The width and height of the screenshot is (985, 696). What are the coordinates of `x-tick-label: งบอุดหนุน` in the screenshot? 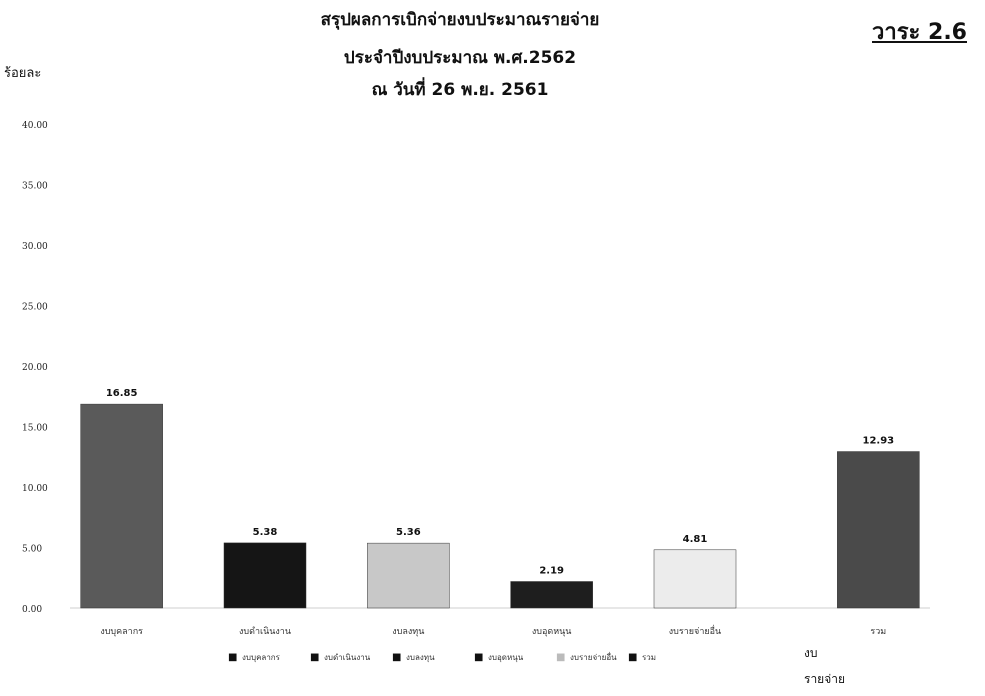 It's located at (552, 632).